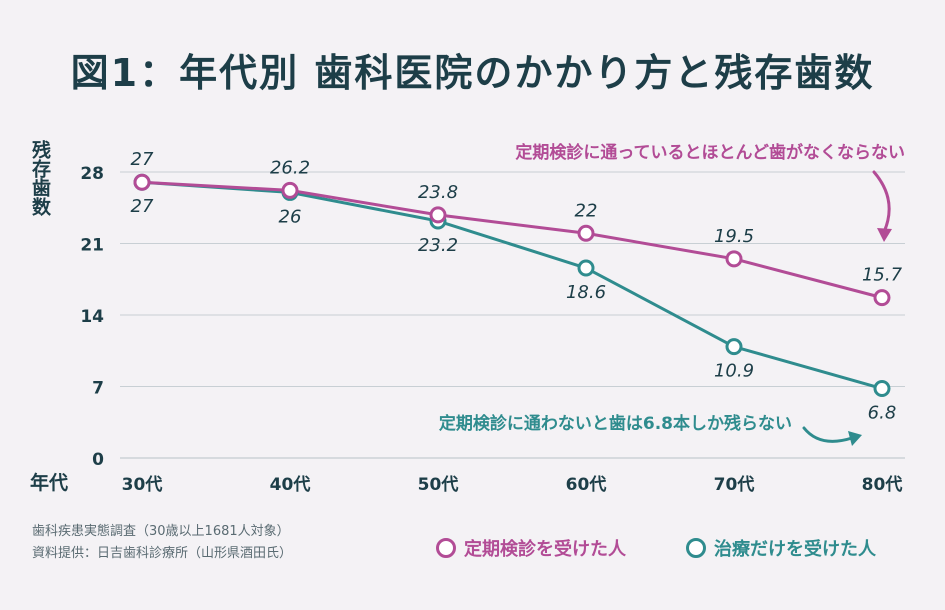 The image size is (945, 610). I want to click on data-label: 23.2, so click(438, 245).